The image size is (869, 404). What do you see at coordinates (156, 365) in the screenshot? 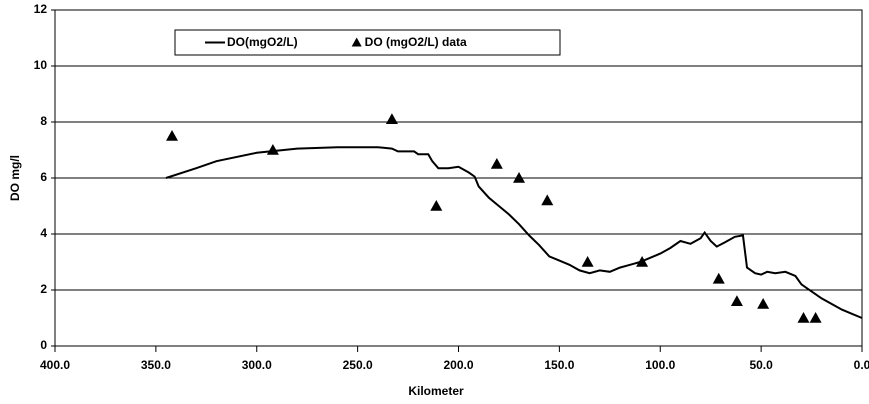
I see `x-tick-label: 350.0` at bounding box center [156, 365].